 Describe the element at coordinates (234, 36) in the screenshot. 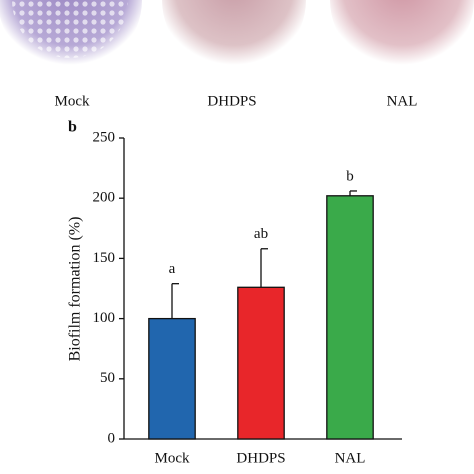

I see `photo-dhdps` at that location.